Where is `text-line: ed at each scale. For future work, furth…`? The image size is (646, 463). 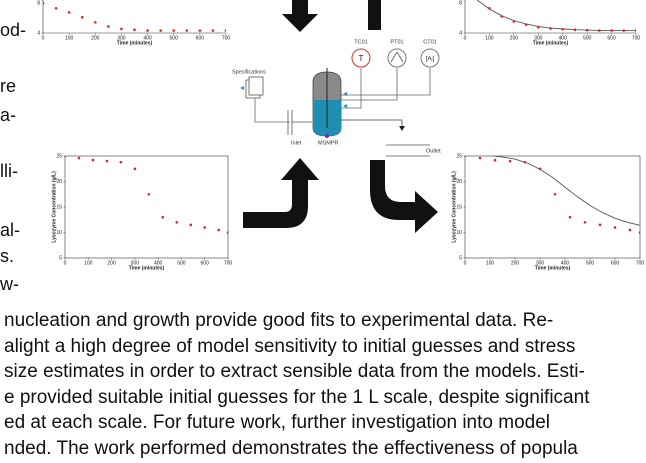 text-line: ed at each scale. For future work, furth… is located at coordinates (277, 422).